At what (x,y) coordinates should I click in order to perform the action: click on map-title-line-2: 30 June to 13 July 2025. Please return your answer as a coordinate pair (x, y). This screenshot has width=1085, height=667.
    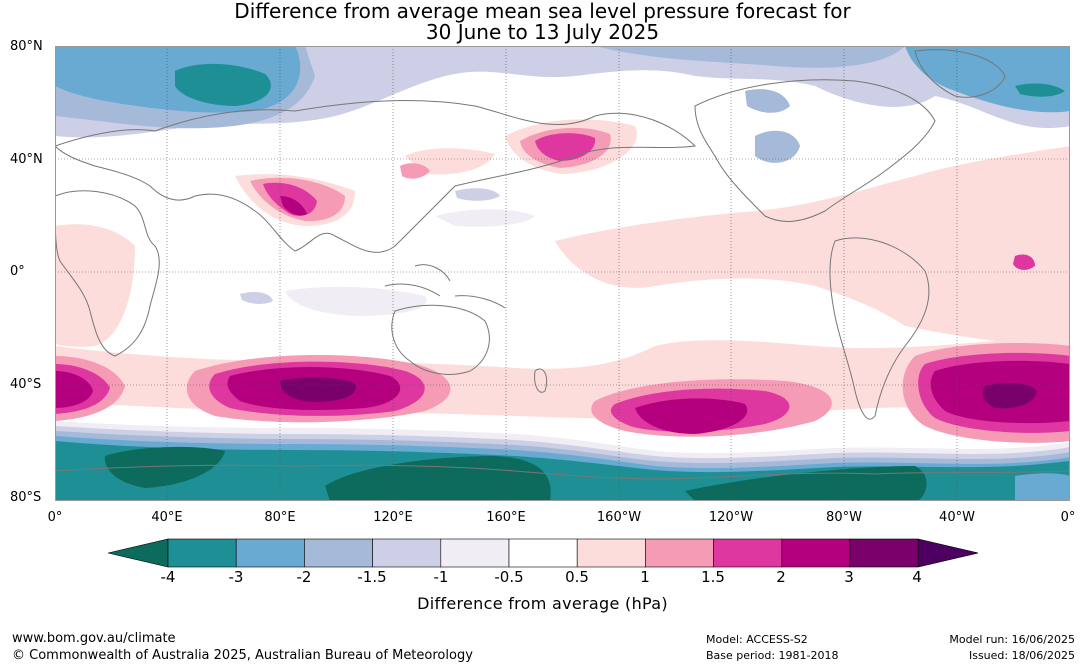
    Looking at the image, I should click on (542, 32).